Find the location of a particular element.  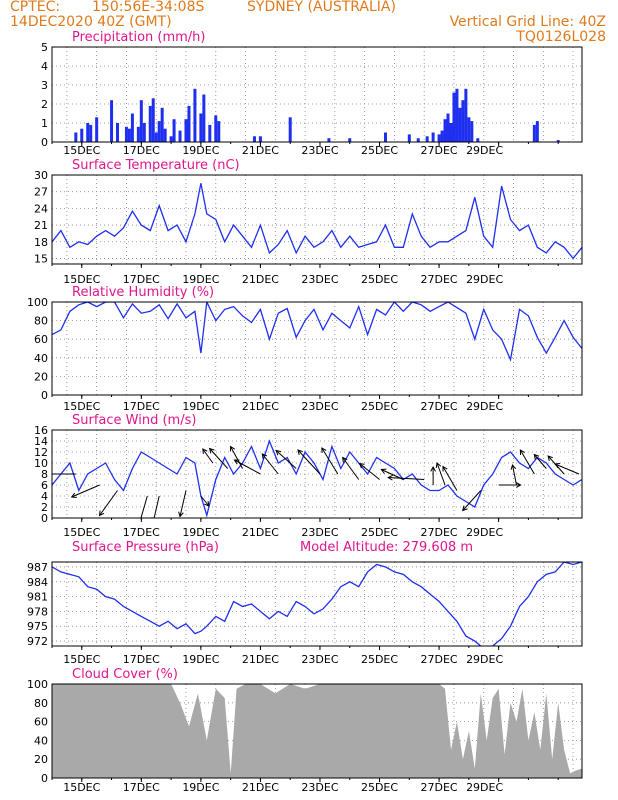

panel-title: Surface Temperature (nC) is located at coordinates (156, 165).